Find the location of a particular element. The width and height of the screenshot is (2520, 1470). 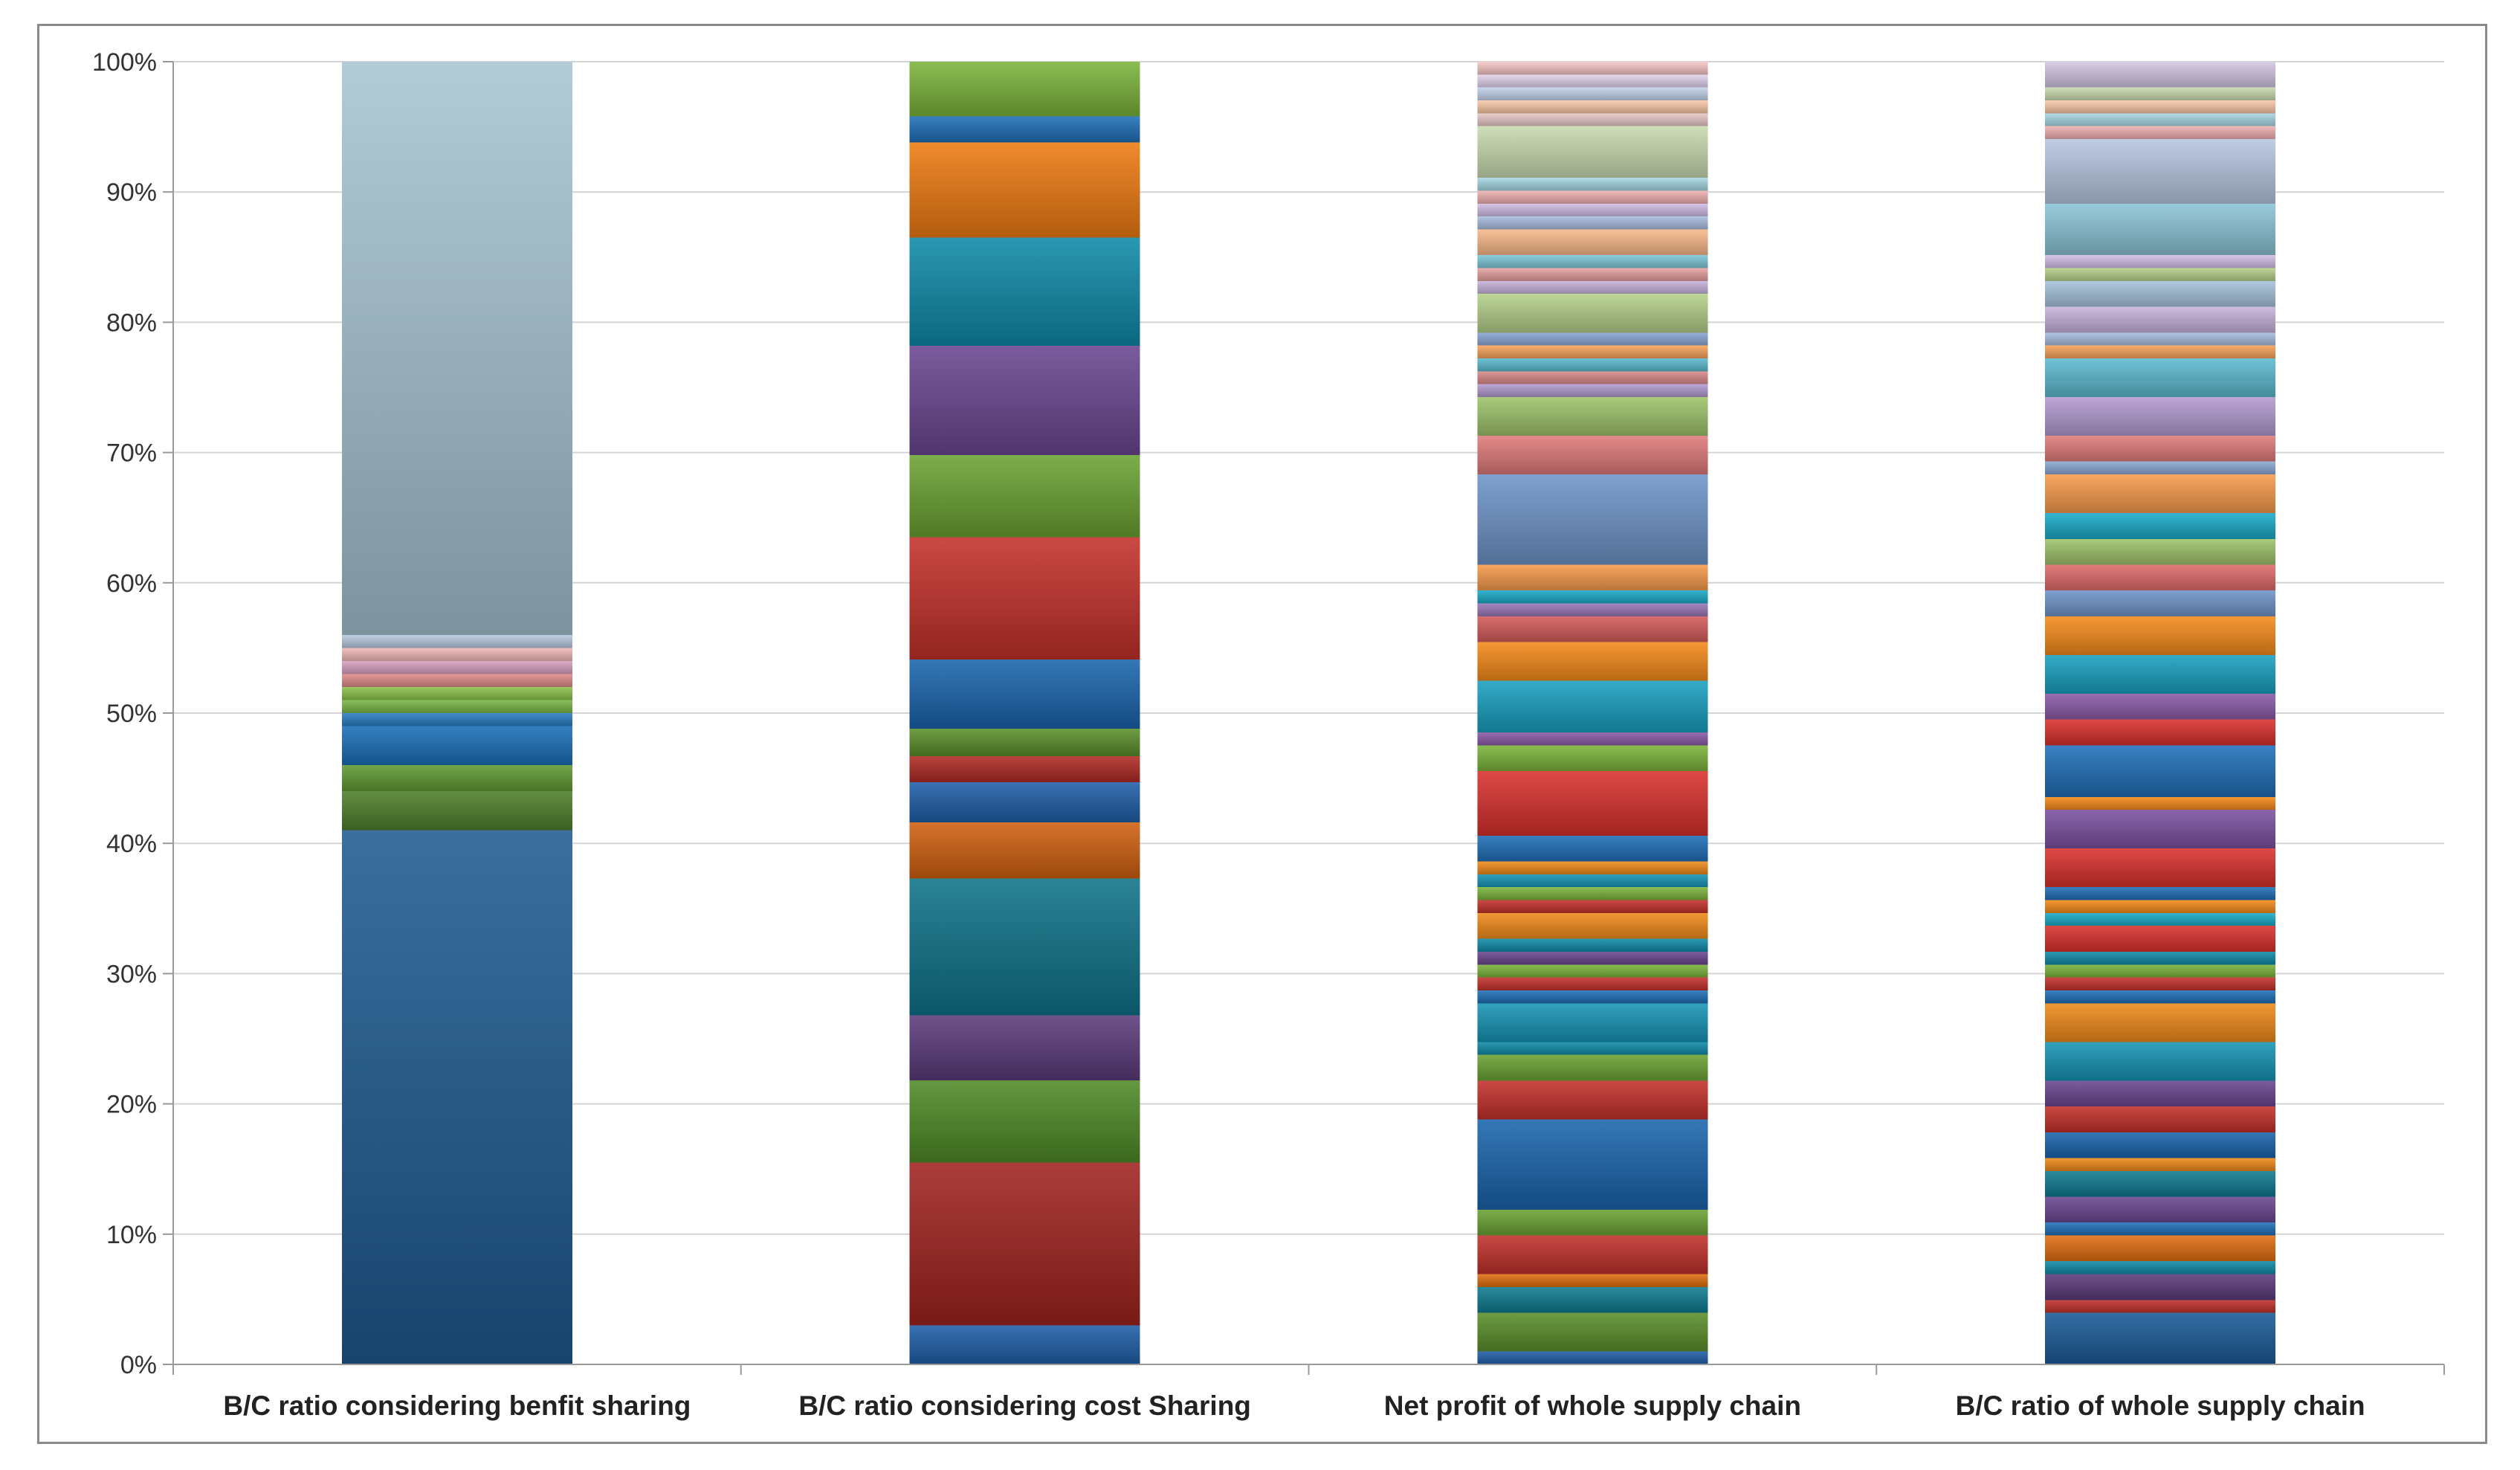

y-tick-label: 100% is located at coordinates (125, 62).